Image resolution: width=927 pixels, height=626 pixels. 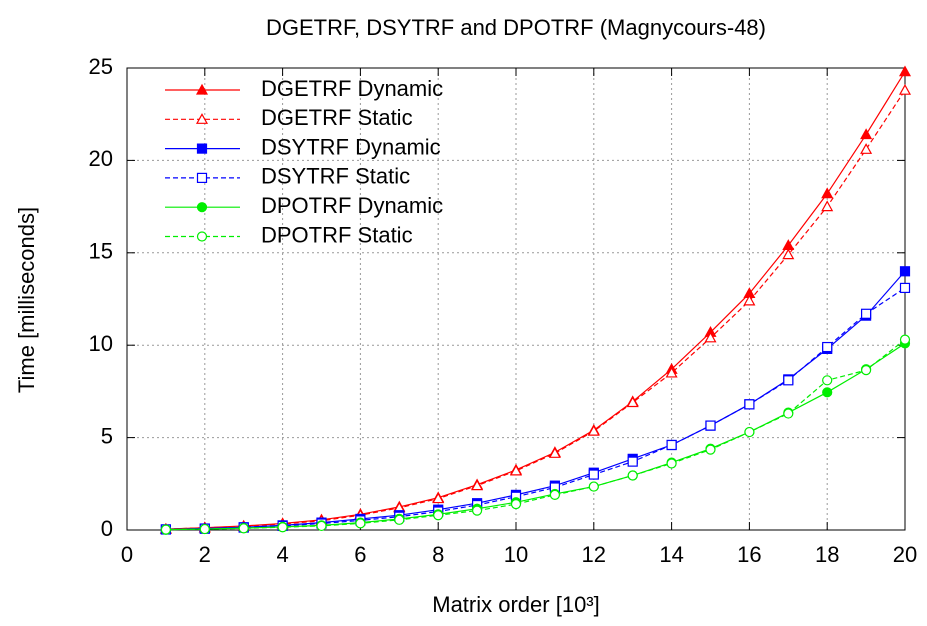 What do you see at coordinates (101, 158) in the screenshot?
I see `y-tick-label: 20` at bounding box center [101, 158].